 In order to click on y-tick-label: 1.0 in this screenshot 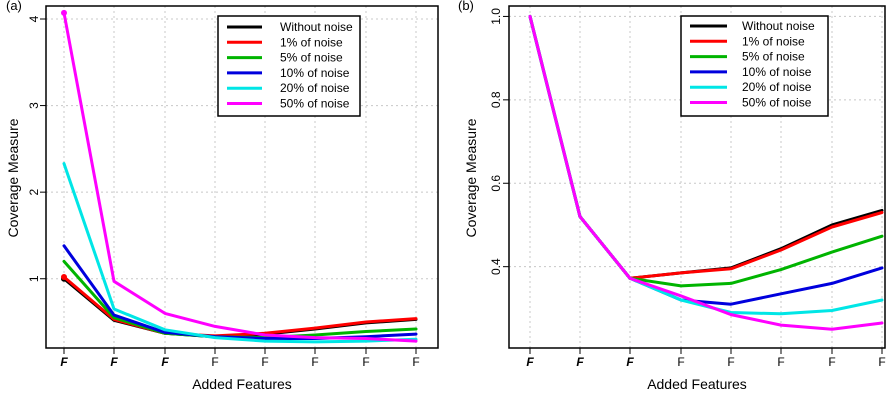, I will do `click(496, 16)`.